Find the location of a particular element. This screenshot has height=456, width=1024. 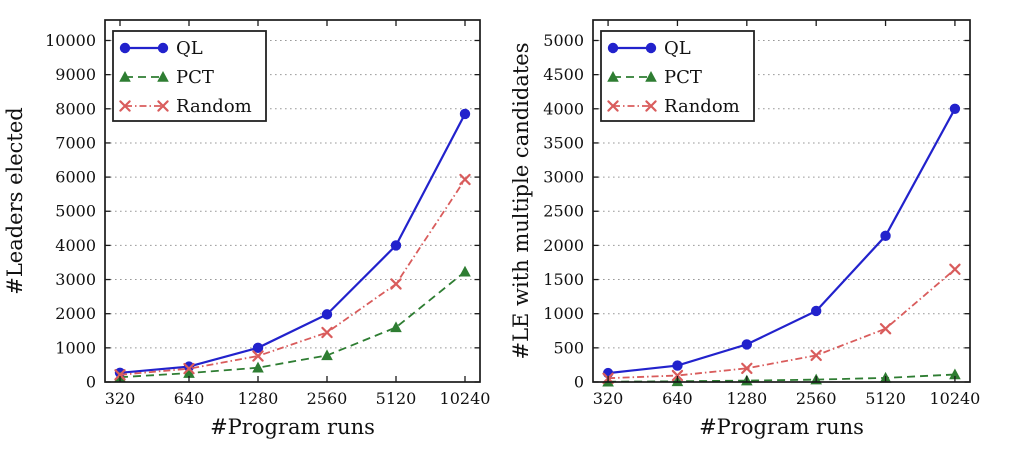

y-tick-label: 7000 is located at coordinates (75, 142).